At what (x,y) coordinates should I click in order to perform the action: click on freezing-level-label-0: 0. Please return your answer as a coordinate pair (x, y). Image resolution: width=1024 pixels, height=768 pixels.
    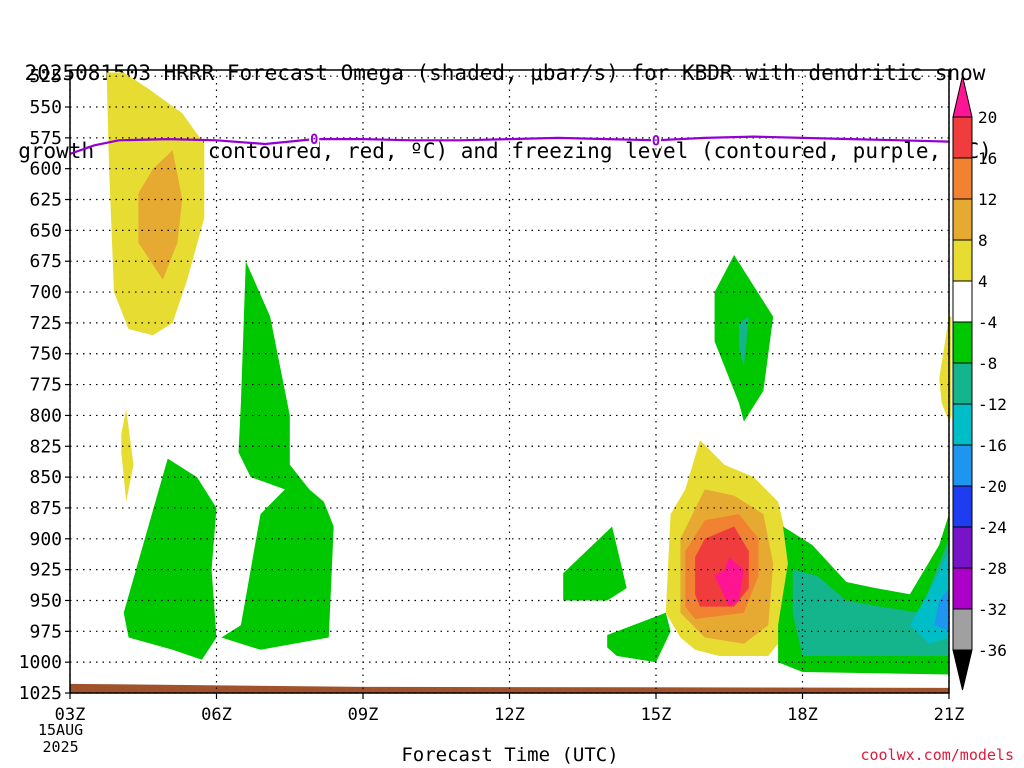
    Looking at the image, I should click on (314, 140).